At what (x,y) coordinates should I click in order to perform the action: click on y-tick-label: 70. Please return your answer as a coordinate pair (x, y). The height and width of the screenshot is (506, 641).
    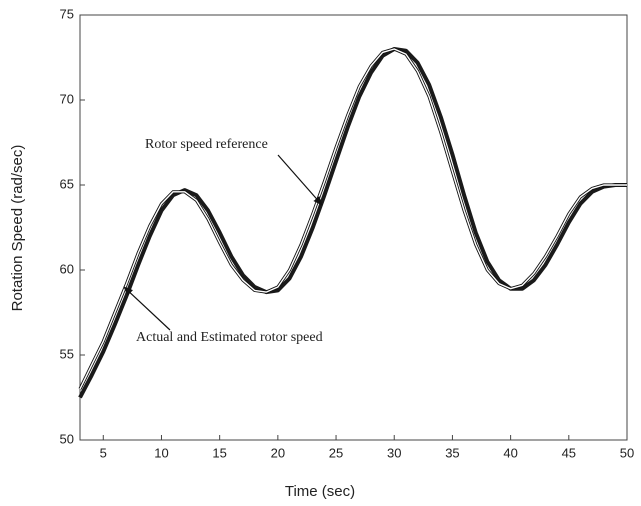
    Looking at the image, I should click on (67, 98).